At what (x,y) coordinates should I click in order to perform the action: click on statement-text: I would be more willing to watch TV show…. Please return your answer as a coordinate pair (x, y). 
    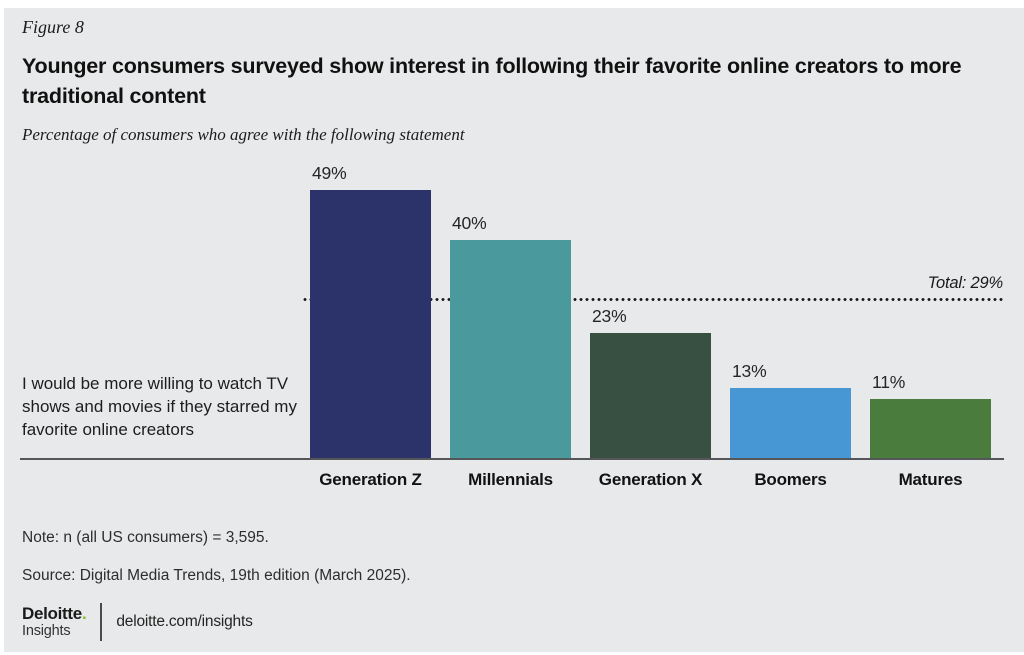
    Looking at the image, I should click on (159, 406).